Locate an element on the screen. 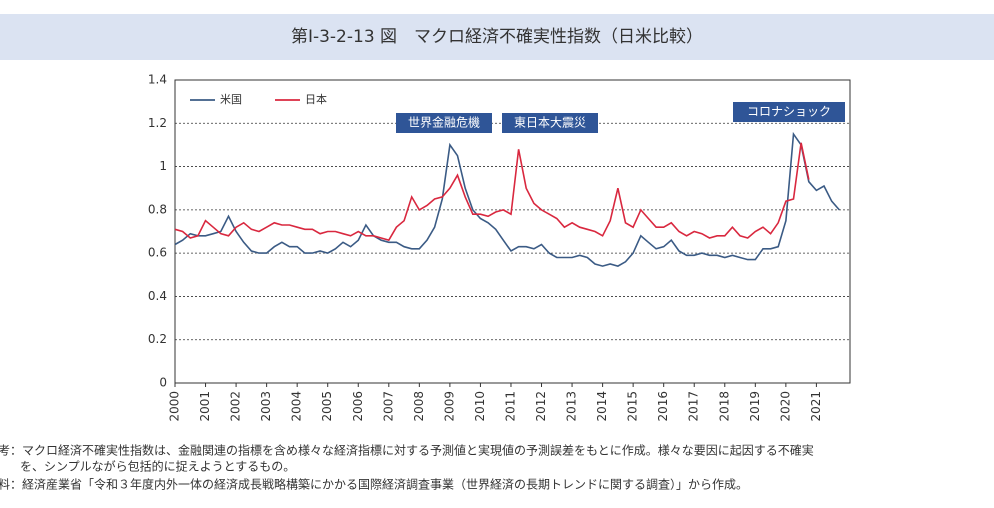 The image size is (994, 508). y-tick-label: 0 is located at coordinates (163, 383).